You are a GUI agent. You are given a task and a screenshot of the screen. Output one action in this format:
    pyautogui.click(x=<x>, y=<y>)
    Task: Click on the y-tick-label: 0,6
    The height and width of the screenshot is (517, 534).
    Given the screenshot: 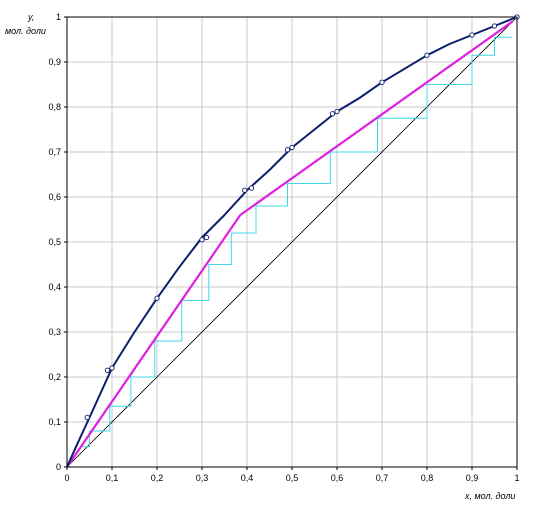 What is the action you would take?
    pyautogui.click(x=54, y=197)
    